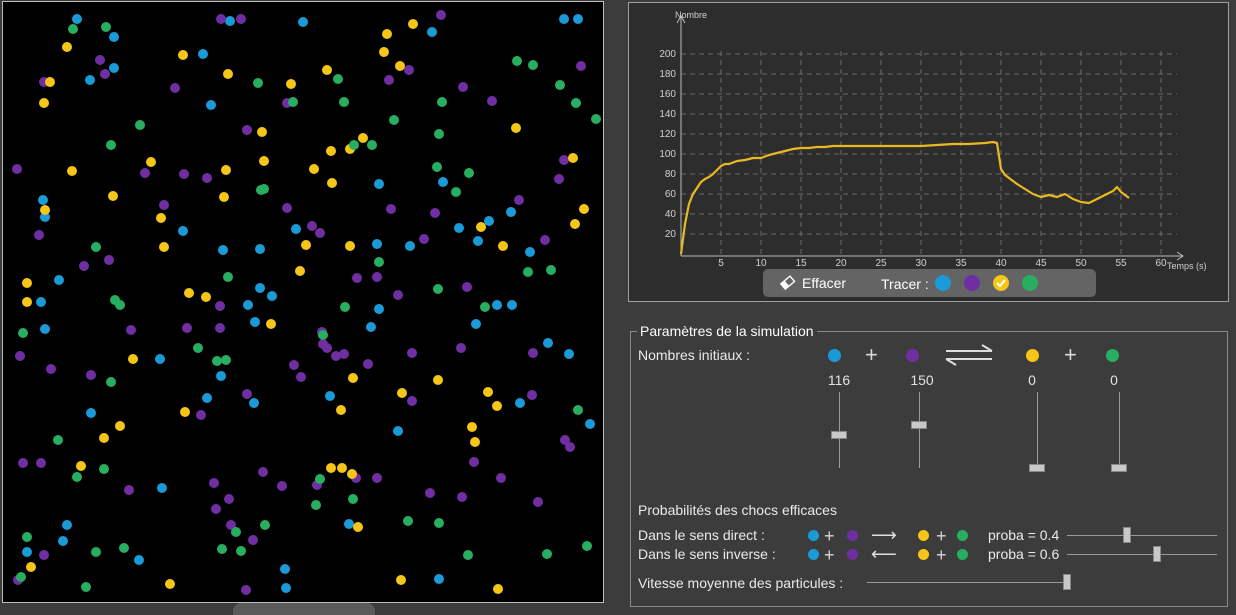  What do you see at coordinates (1142, 535) in the screenshot?
I see `direct-proba-track` at bounding box center [1142, 535].